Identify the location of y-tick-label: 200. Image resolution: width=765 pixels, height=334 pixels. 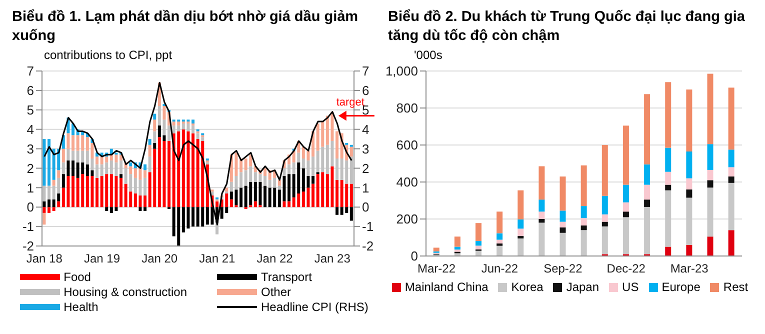
(407, 219).